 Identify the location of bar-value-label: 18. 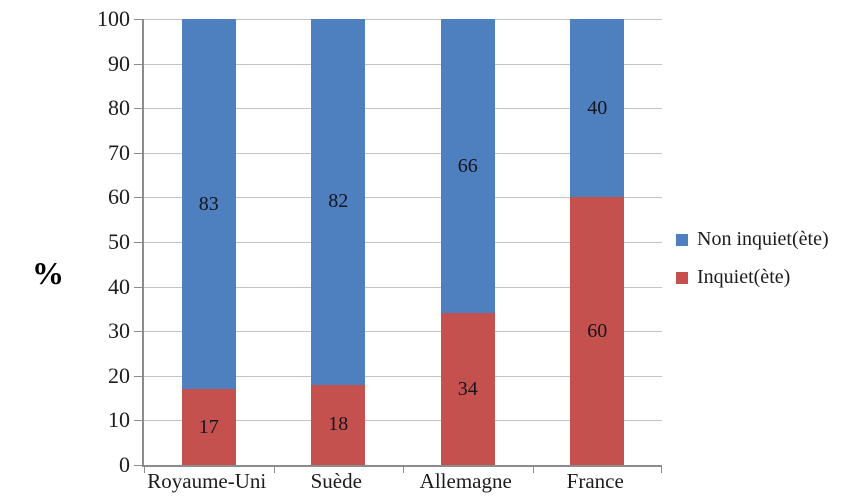
(338, 424).